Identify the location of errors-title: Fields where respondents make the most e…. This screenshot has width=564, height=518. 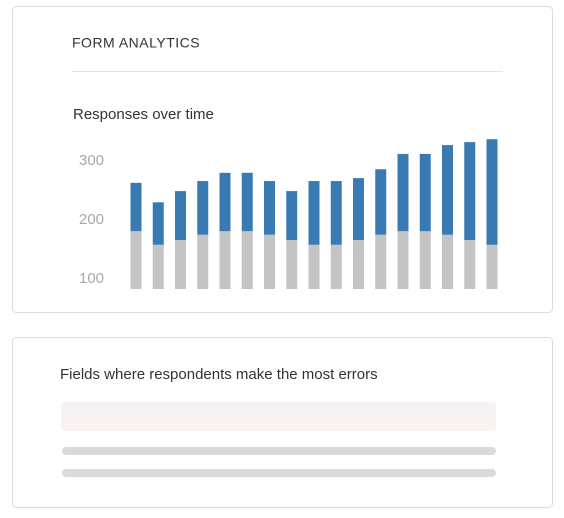
(219, 374).